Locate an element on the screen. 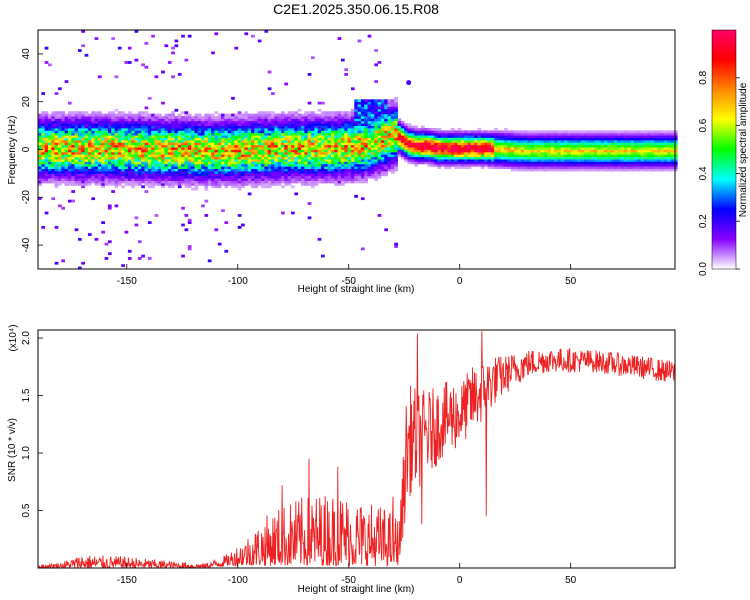 Image resolution: width=750 pixels, height=600 pixels. spectrogram-x-tick-label: 0 is located at coordinates (460, 281).